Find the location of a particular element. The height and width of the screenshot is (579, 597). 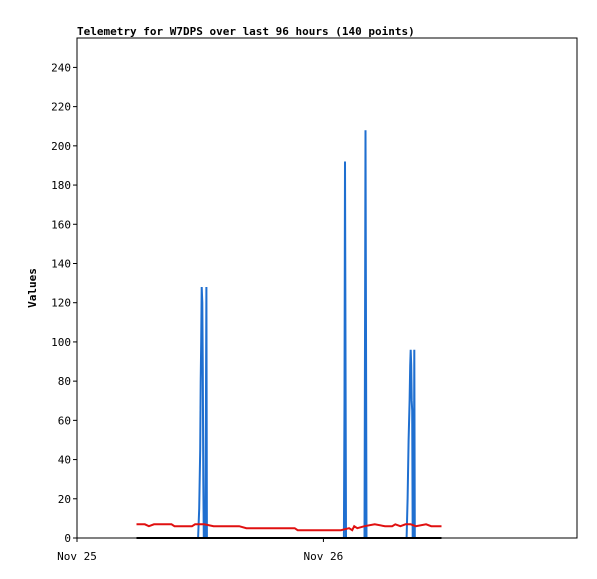

y-tick-label: 60 is located at coordinates (64, 420).